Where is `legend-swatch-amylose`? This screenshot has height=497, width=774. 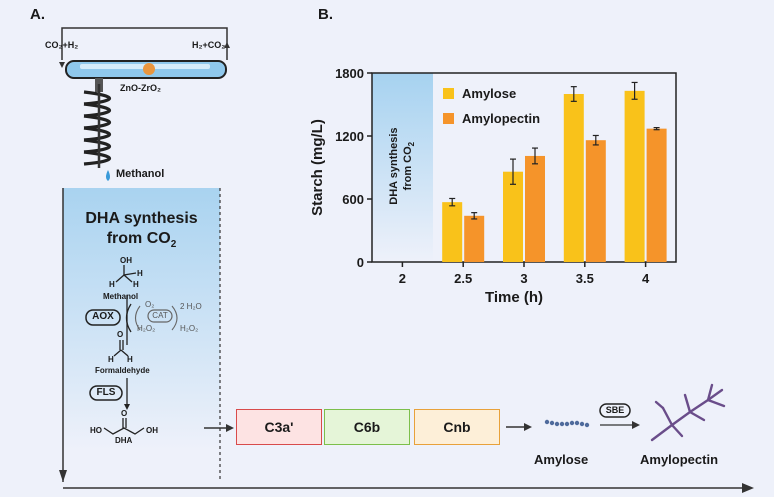
legend-swatch-amylose is located at coordinates (448, 93).